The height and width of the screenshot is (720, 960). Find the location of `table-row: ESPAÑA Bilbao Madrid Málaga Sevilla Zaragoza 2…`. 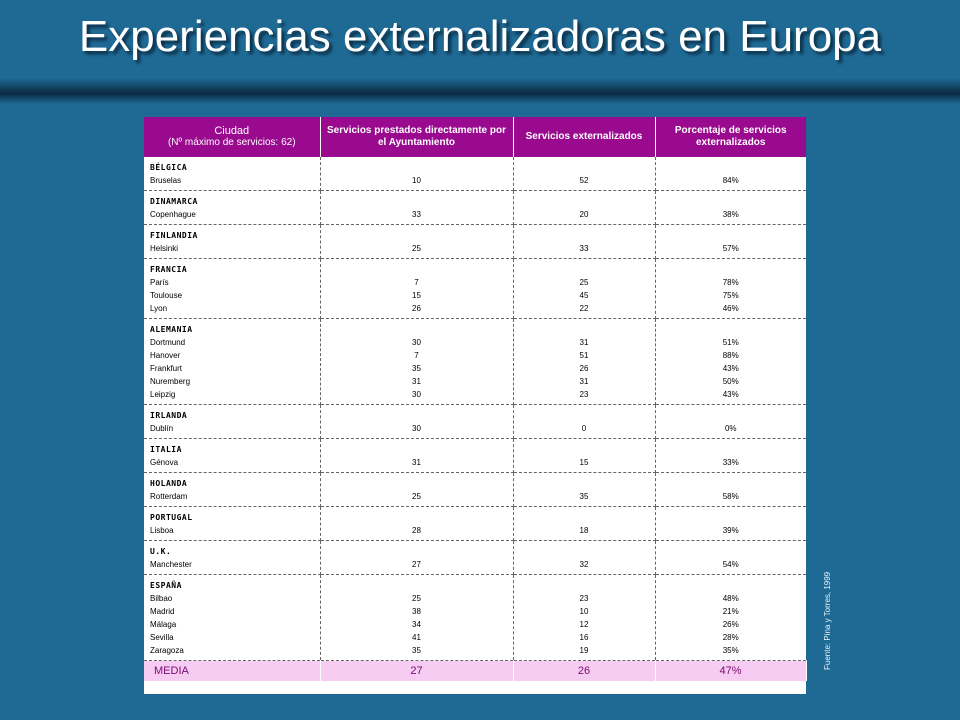

table-row: ESPAÑA Bilbao Madrid Málaga Sevilla Zaragoza 2… is located at coordinates (475, 617).